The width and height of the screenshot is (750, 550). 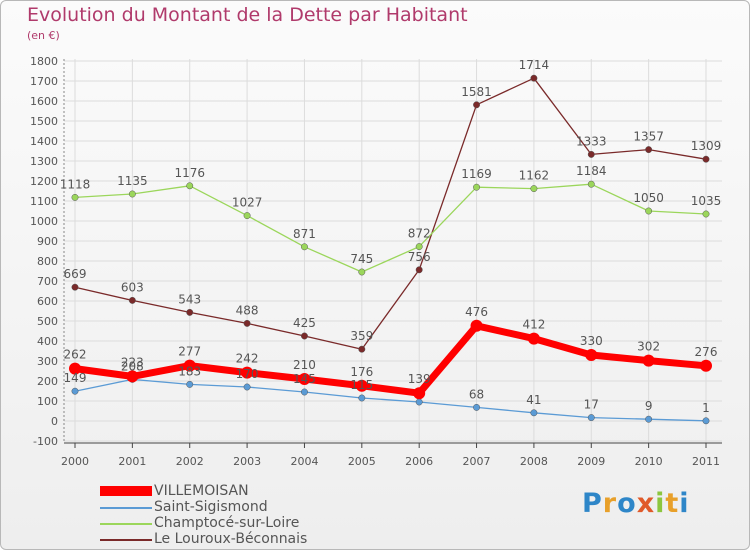 What do you see at coordinates (476, 394) in the screenshot?
I see `data-label: 68` at bounding box center [476, 394].